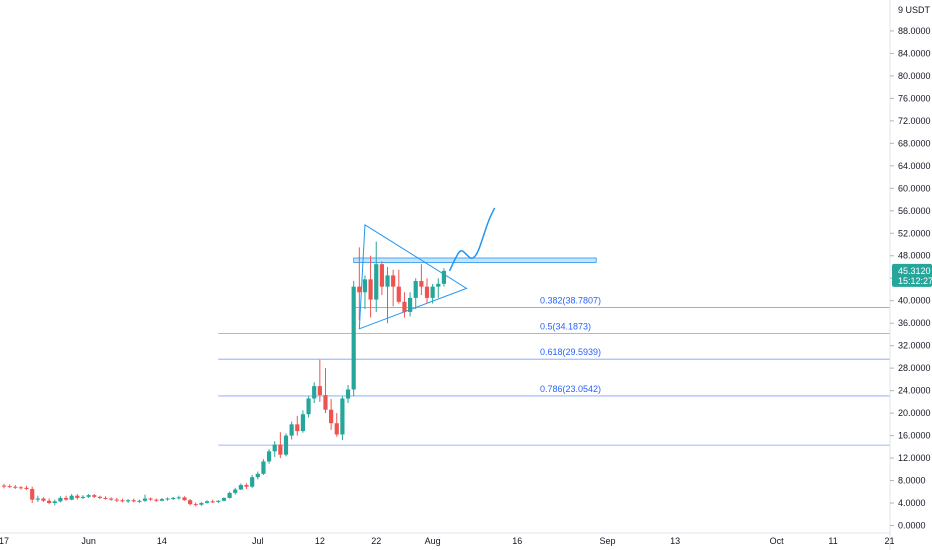 This screenshot has height=550, width=932. I want to click on price-tick-label: 52.0000, so click(914, 233).